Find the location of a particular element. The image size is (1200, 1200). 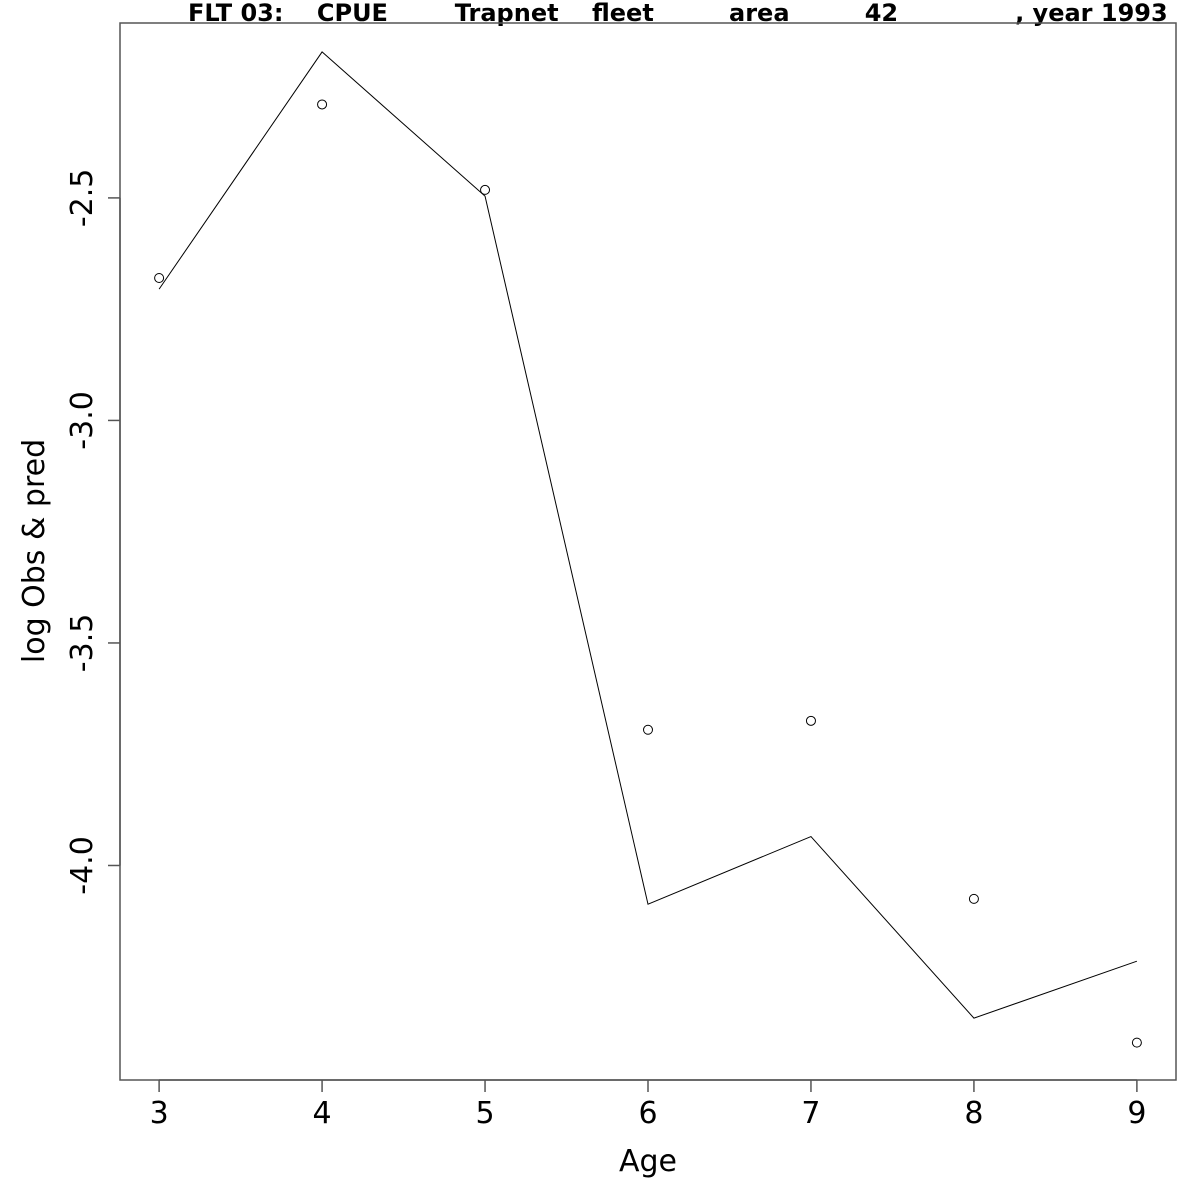

y-tick-label: -4.0 is located at coordinates (82, 865).